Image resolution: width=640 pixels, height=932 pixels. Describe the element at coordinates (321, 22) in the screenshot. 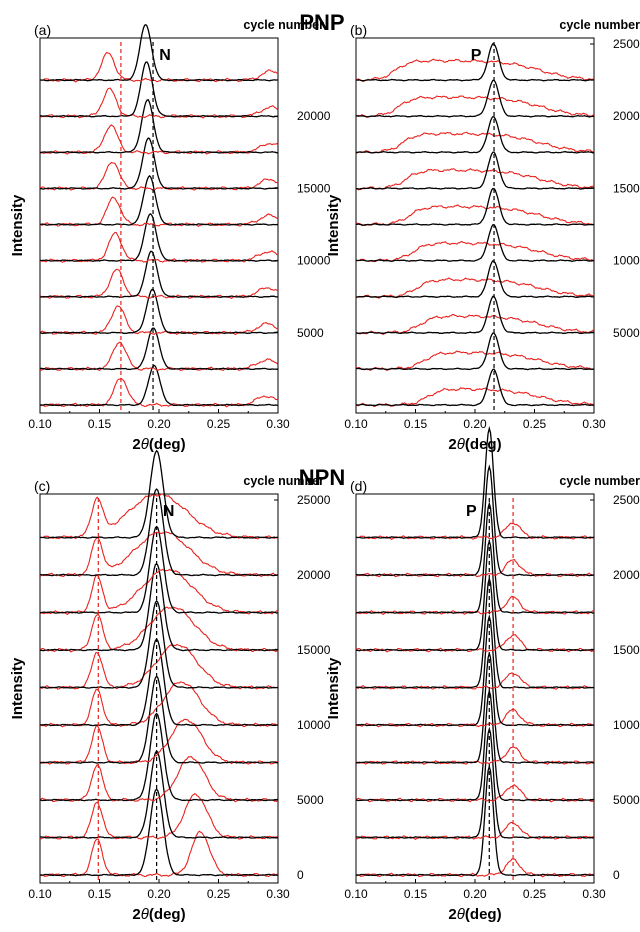

I see `title-pnp: PNP` at that location.